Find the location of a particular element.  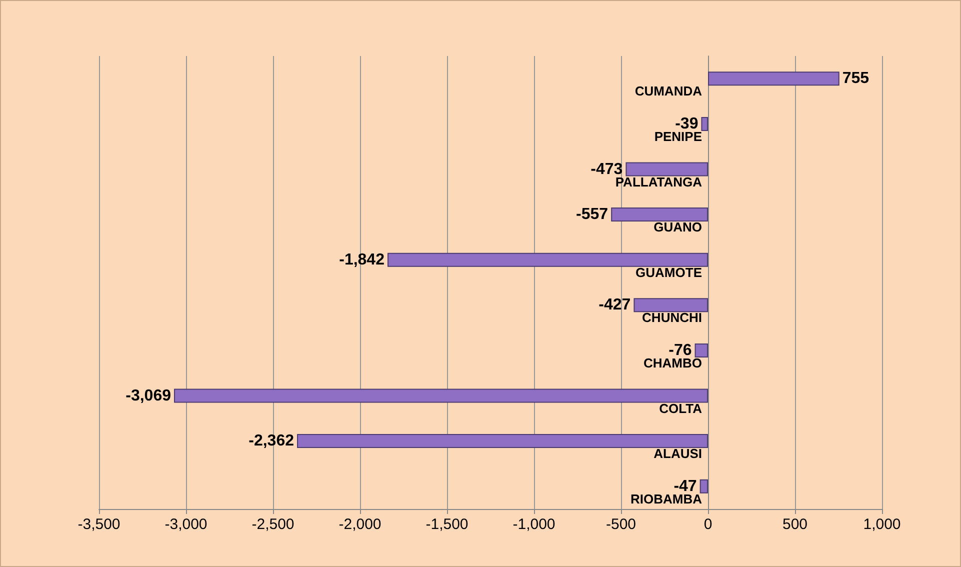

x-tick-label: 0 is located at coordinates (708, 524).